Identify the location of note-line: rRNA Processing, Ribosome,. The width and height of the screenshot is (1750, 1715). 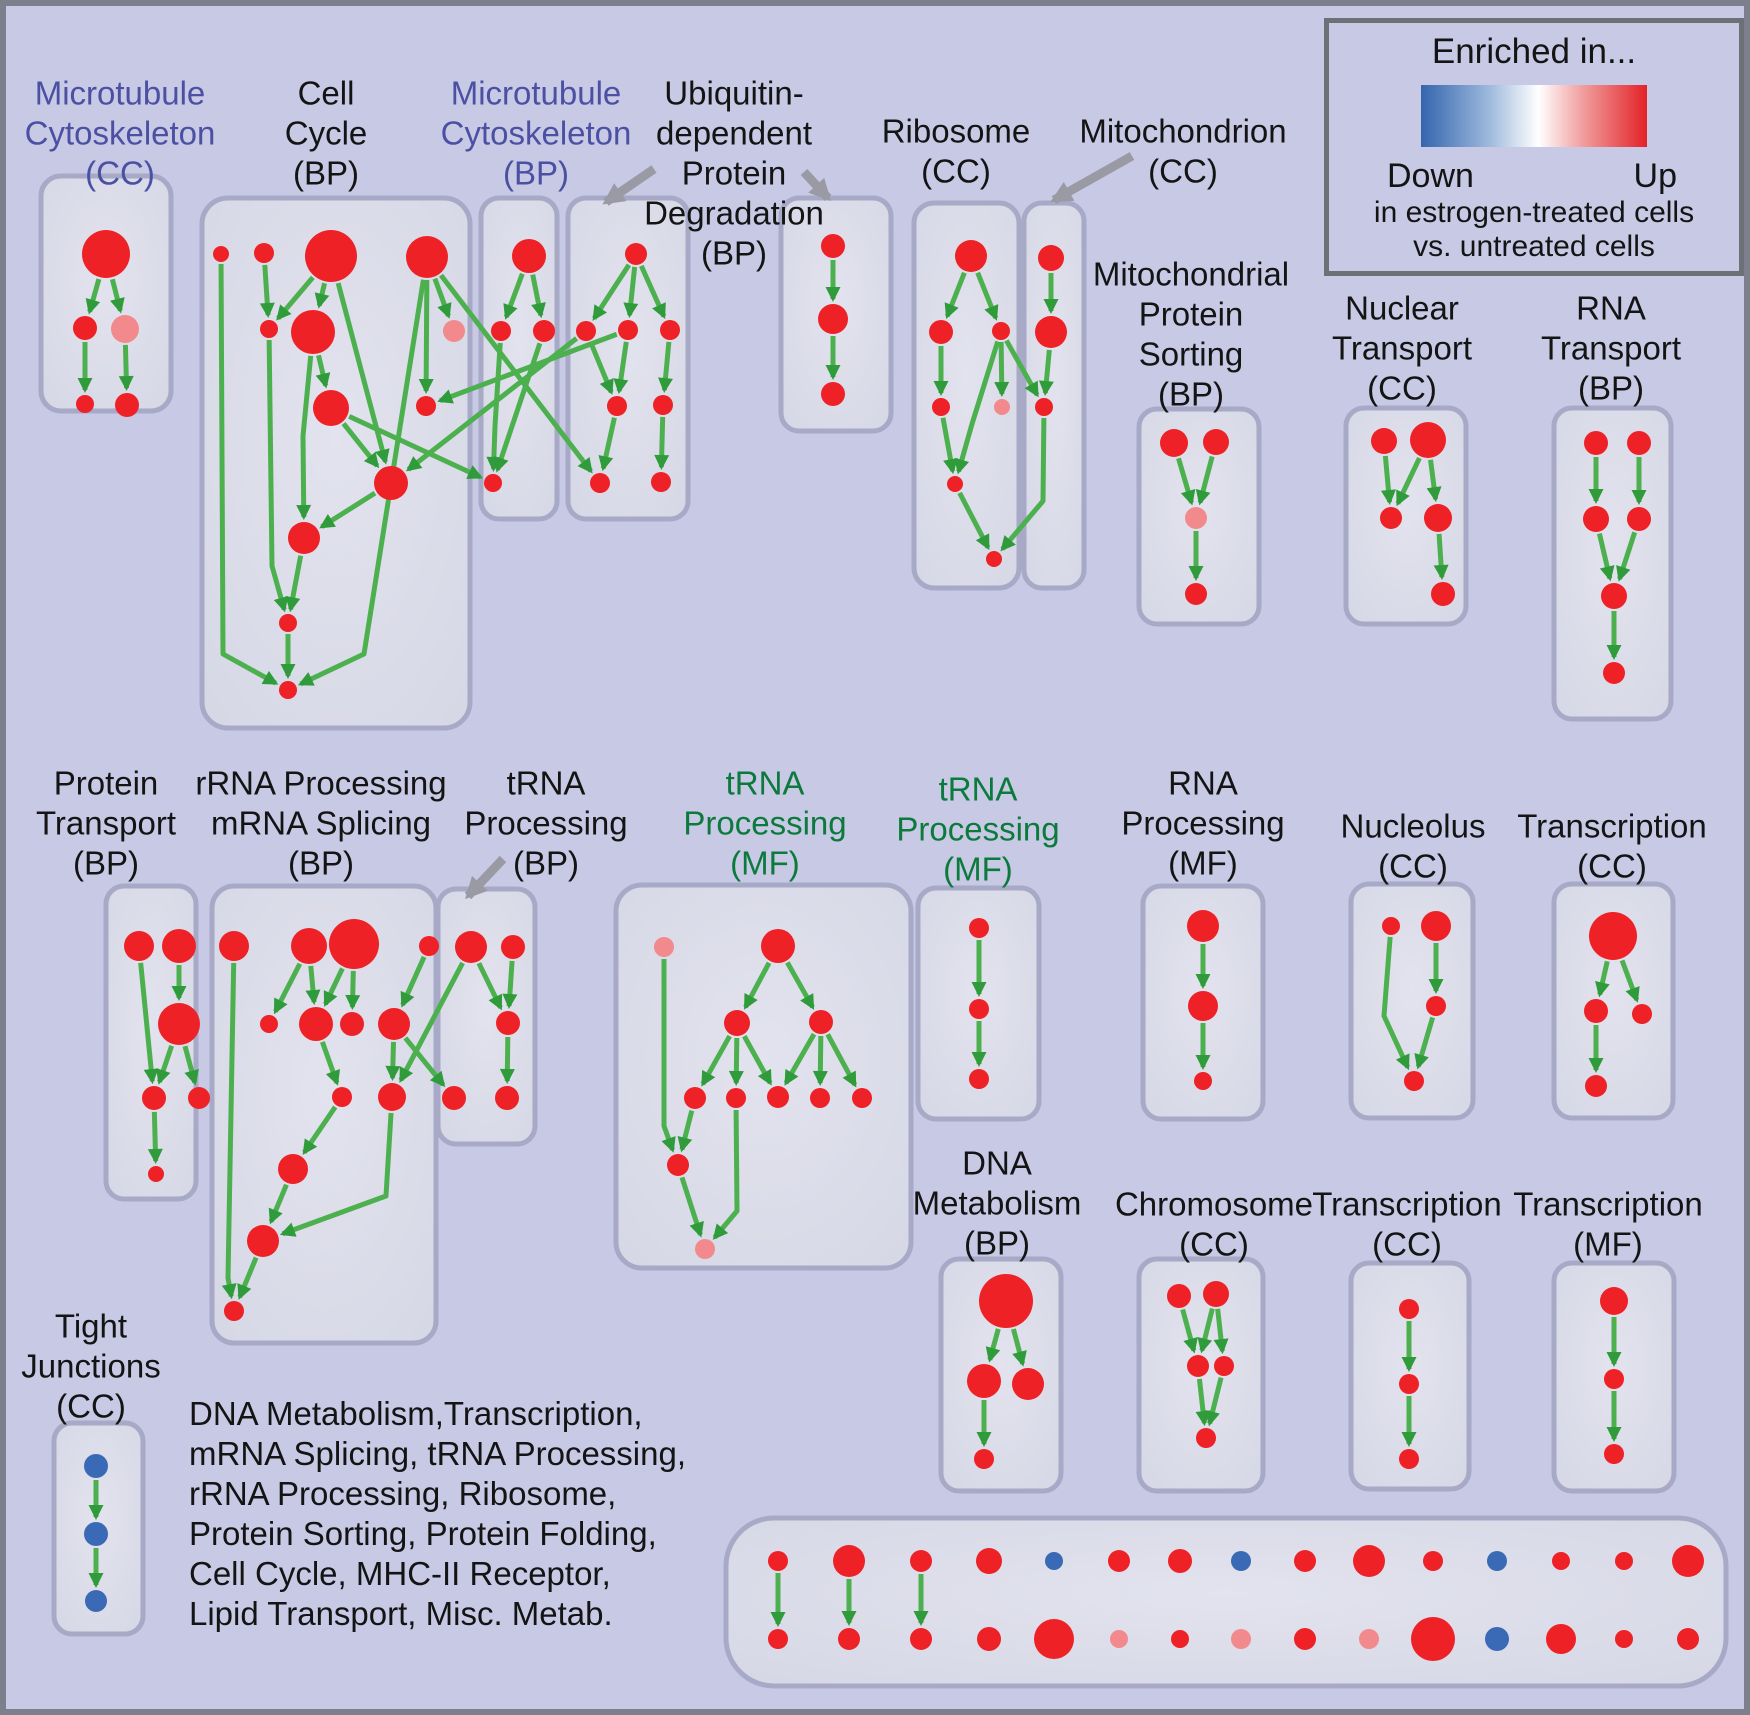
(403, 1493).